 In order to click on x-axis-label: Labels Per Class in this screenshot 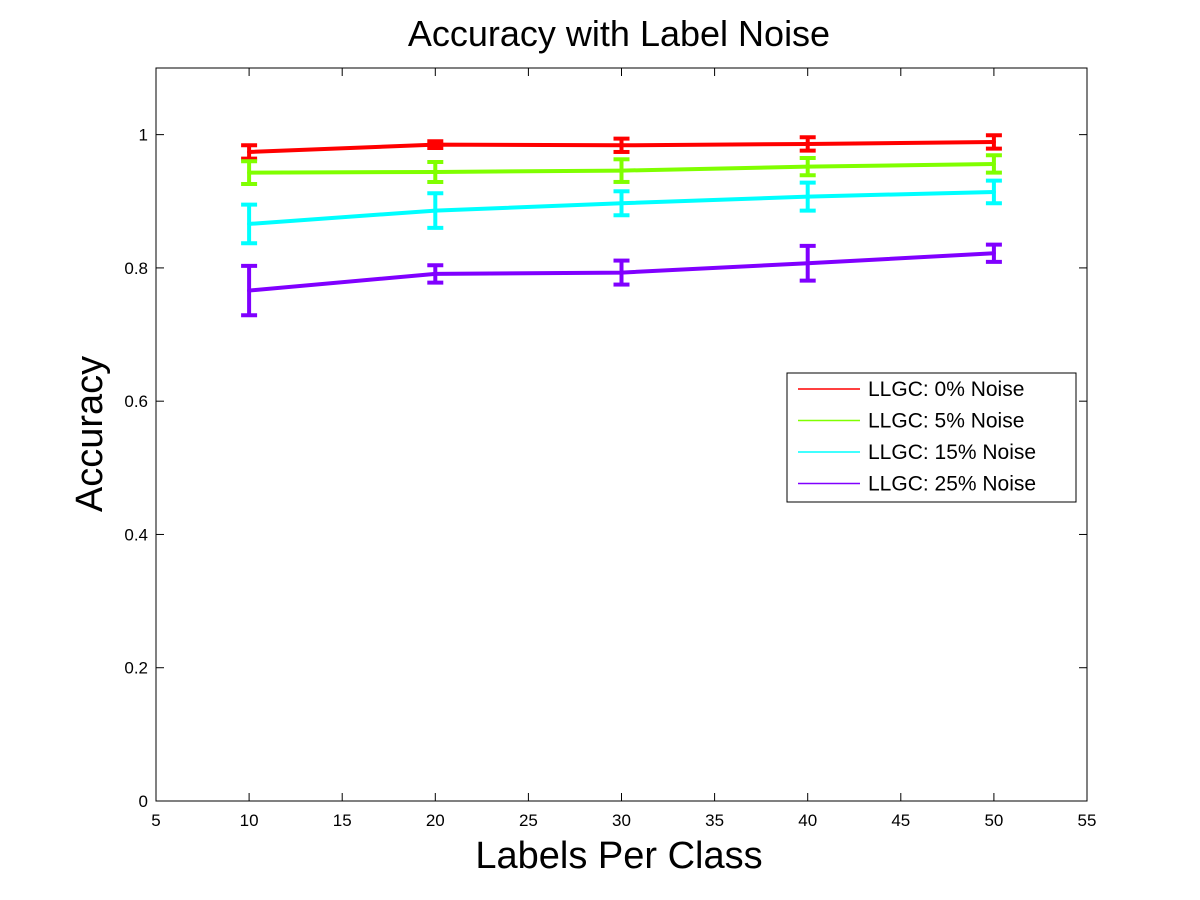, I will do `click(618, 856)`.